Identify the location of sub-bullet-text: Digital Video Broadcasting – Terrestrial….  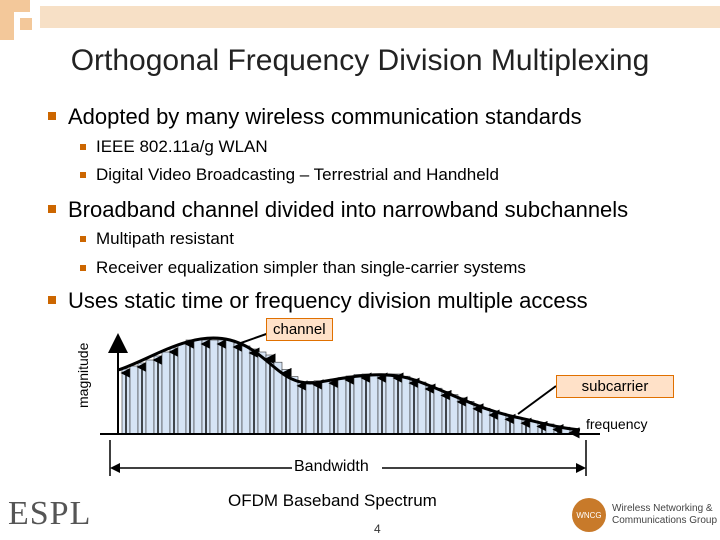
(297, 174).